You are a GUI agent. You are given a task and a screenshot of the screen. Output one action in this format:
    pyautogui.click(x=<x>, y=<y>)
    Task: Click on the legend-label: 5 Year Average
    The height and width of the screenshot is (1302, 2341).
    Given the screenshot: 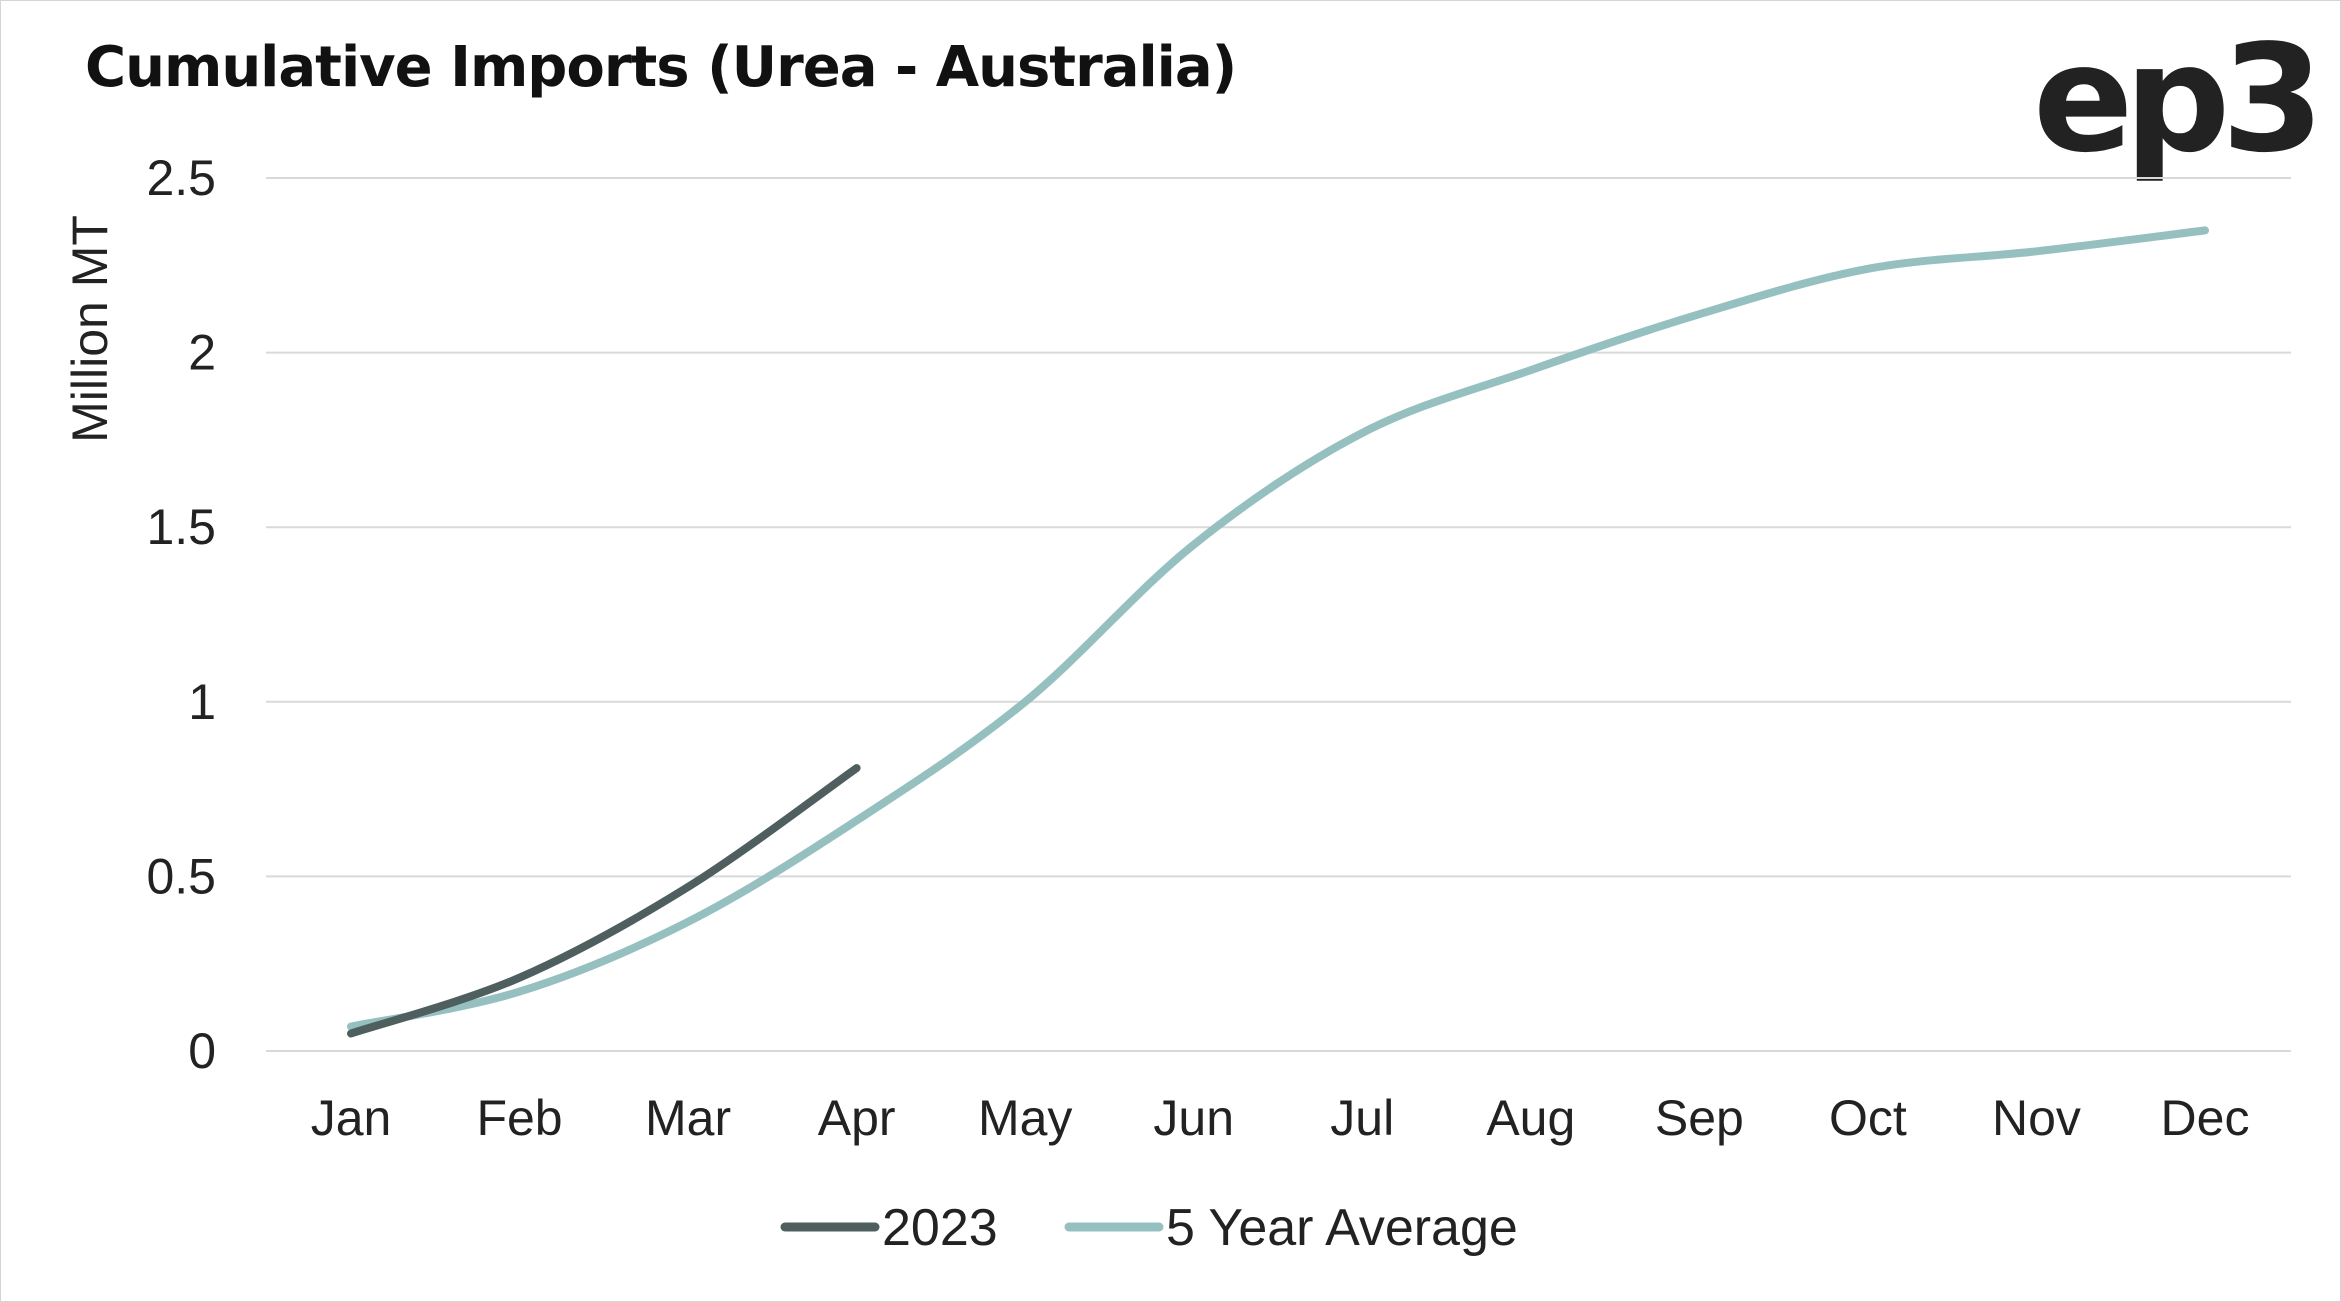 What is the action you would take?
    pyautogui.click(x=1342, y=1228)
    